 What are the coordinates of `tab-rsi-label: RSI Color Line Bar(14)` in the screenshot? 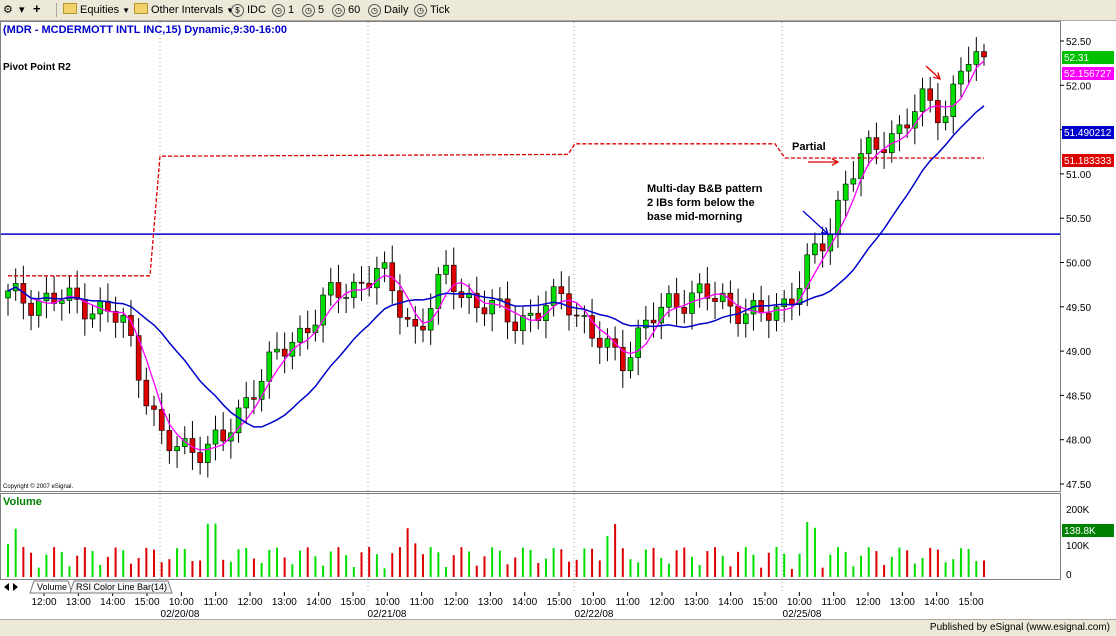 It's located at (121, 587).